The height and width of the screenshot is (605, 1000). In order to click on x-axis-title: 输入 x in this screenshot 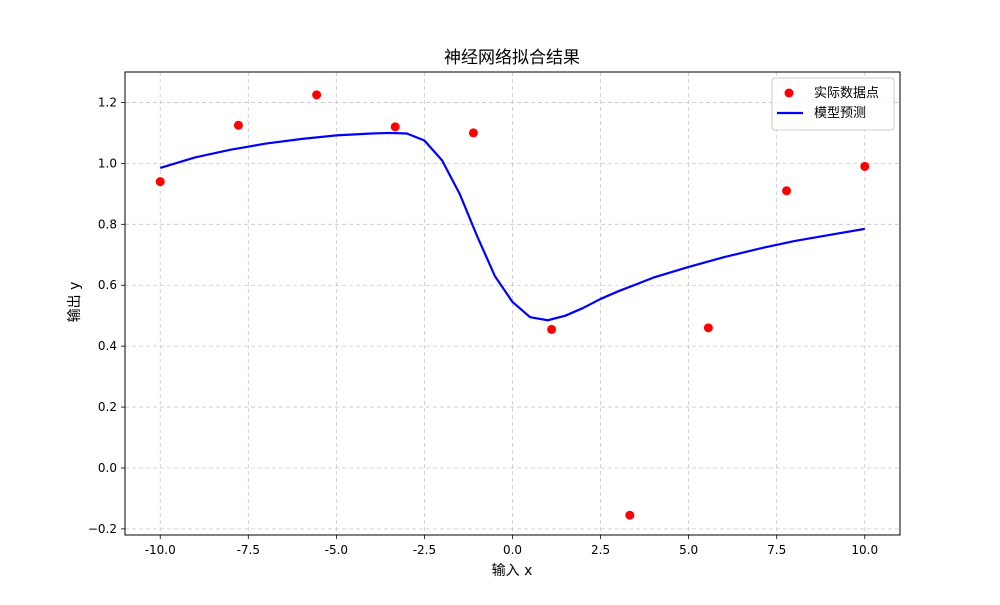, I will do `click(512, 571)`.